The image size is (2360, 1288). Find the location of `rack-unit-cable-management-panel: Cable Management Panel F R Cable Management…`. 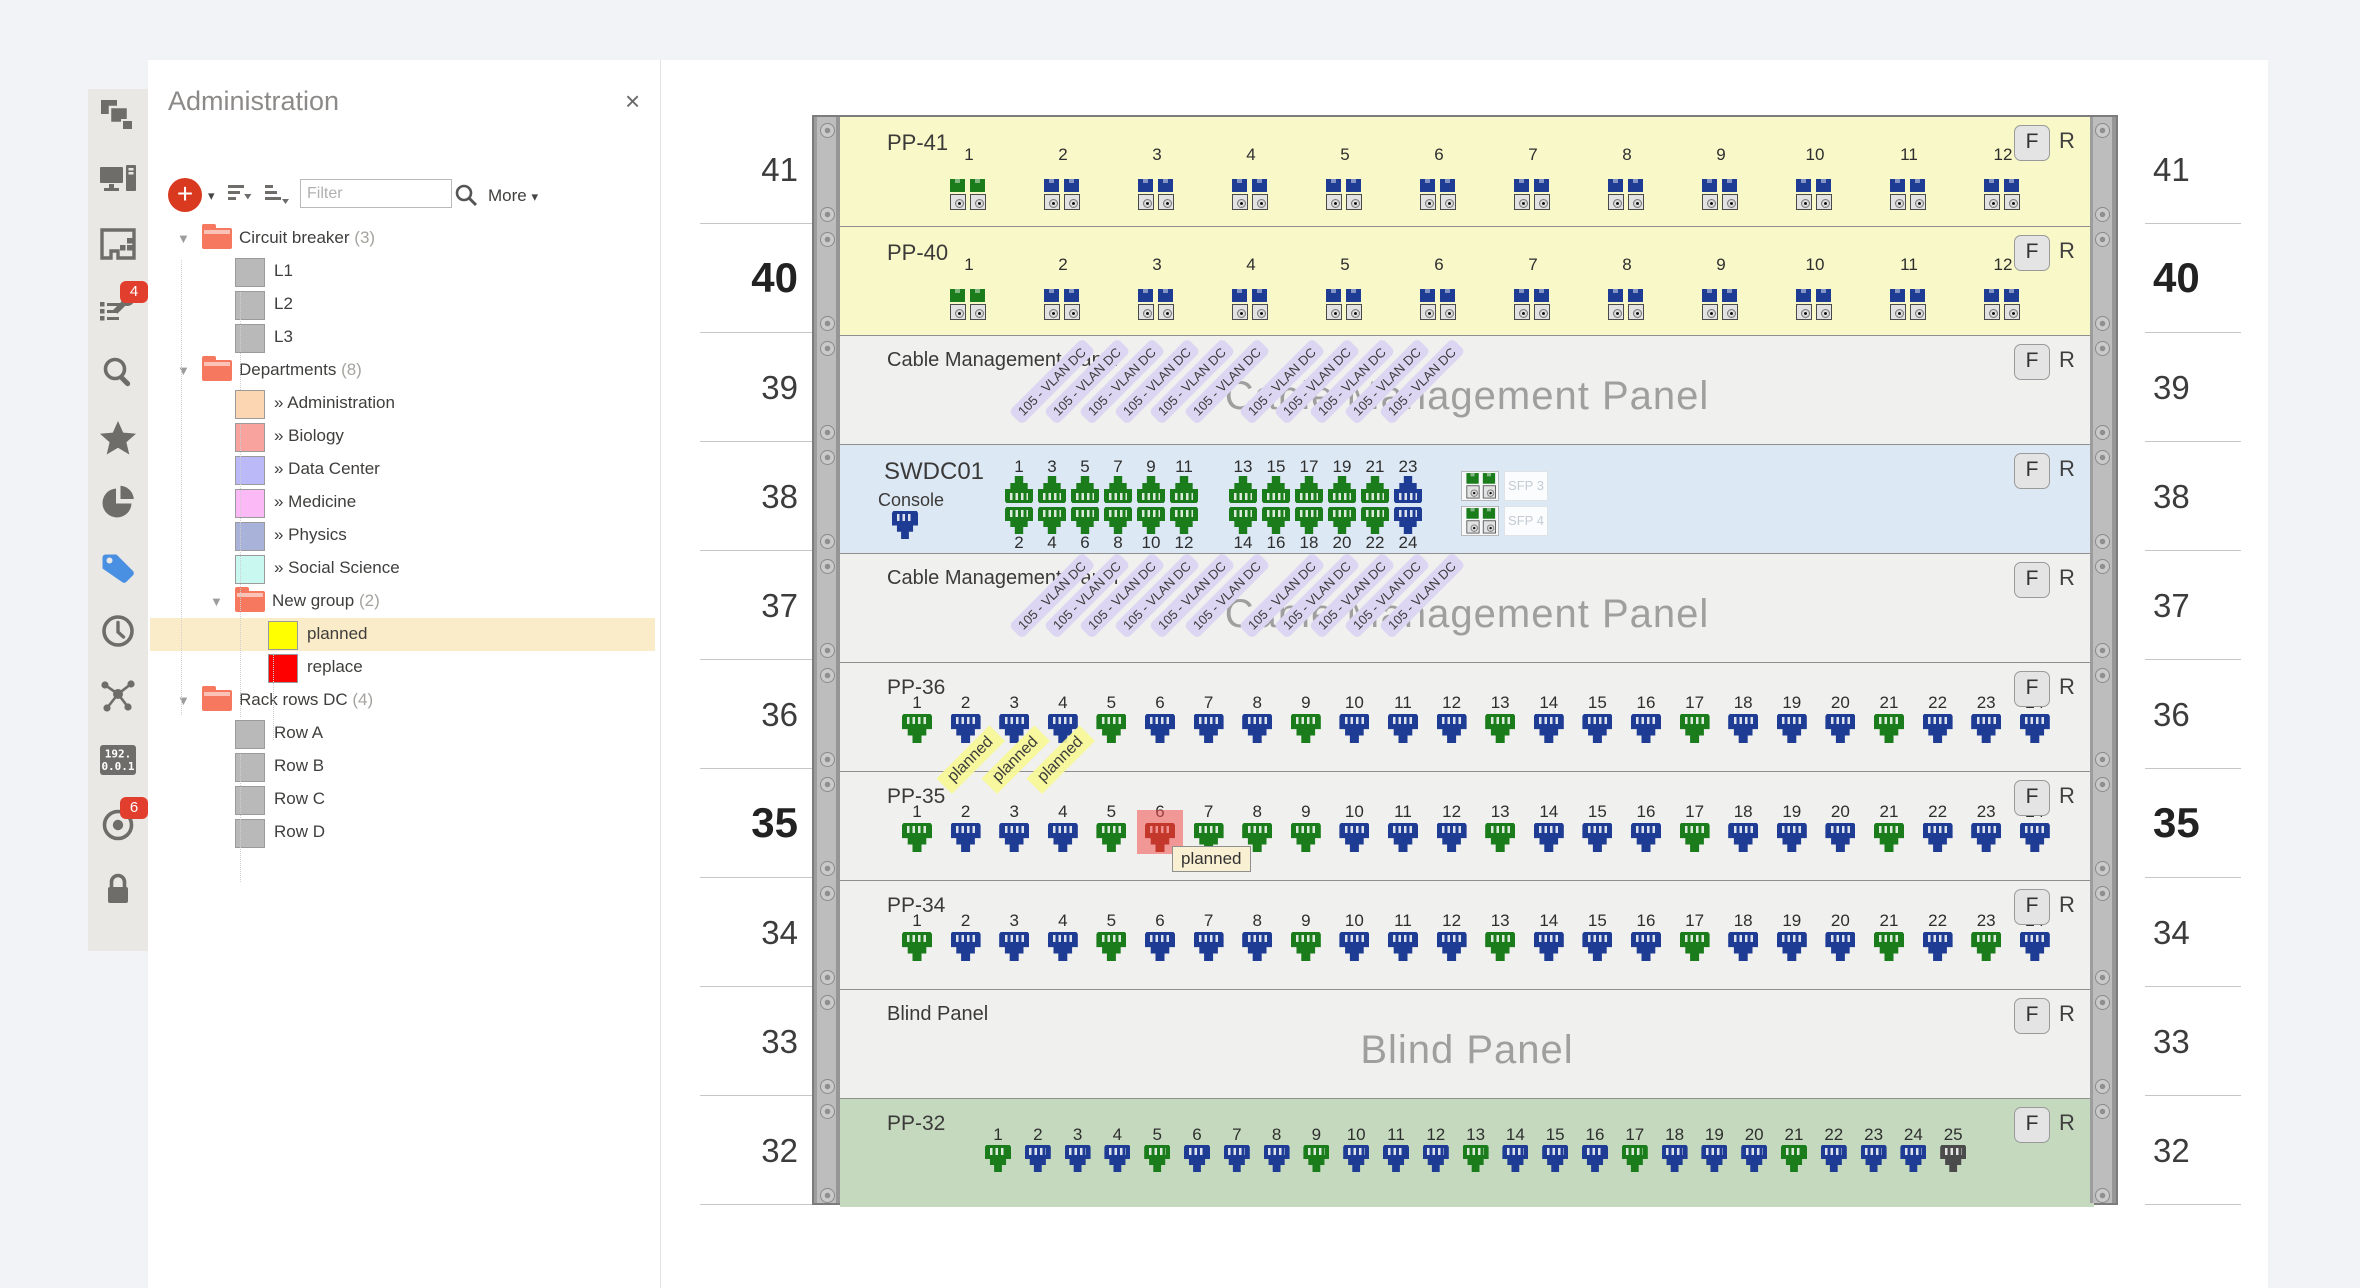

rack-unit-cable-management-panel: Cable Management Panel F R Cable Management… is located at coordinates (1467, 389).